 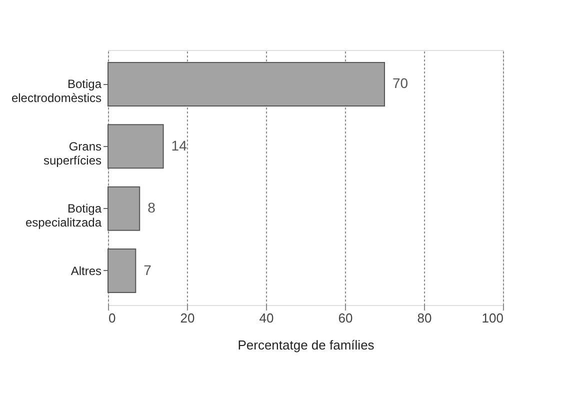 What do you see at coordinates (266, 318) in the screenshot?
I see `x-tick-label: 40` at bounding box center [266, 318].